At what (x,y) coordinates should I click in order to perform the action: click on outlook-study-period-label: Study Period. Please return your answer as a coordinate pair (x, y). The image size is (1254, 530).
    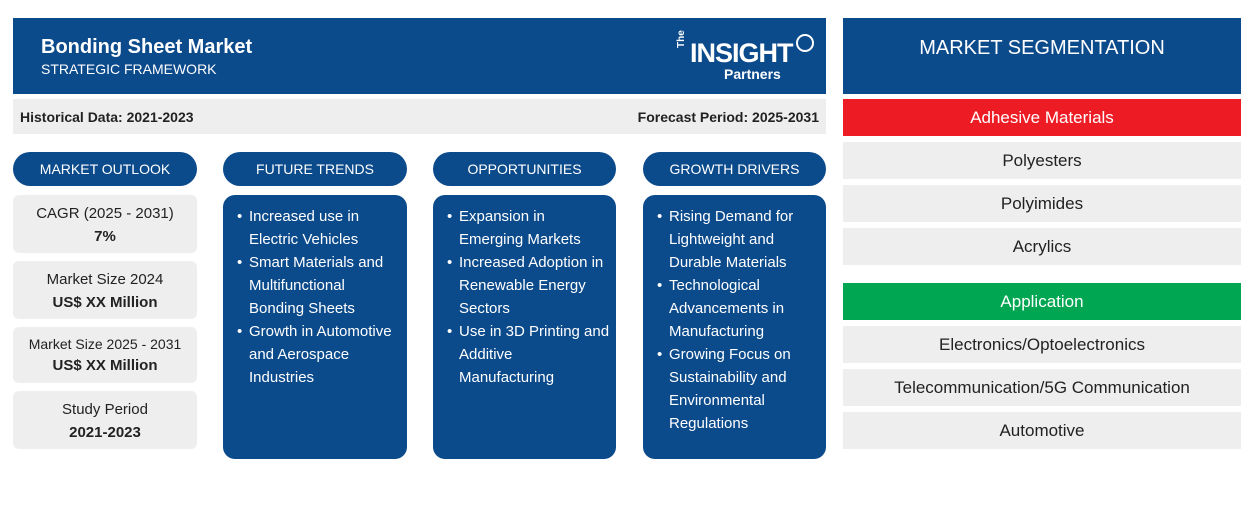
    Looking at the image, I should click on (105, 409).